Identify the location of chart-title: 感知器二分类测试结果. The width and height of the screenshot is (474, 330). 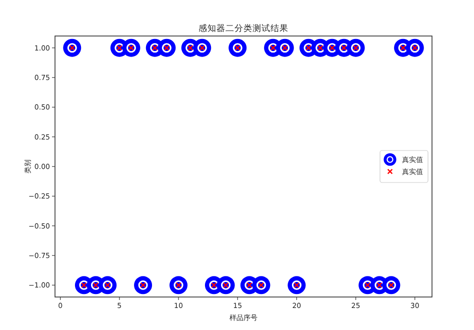
(243, 28).